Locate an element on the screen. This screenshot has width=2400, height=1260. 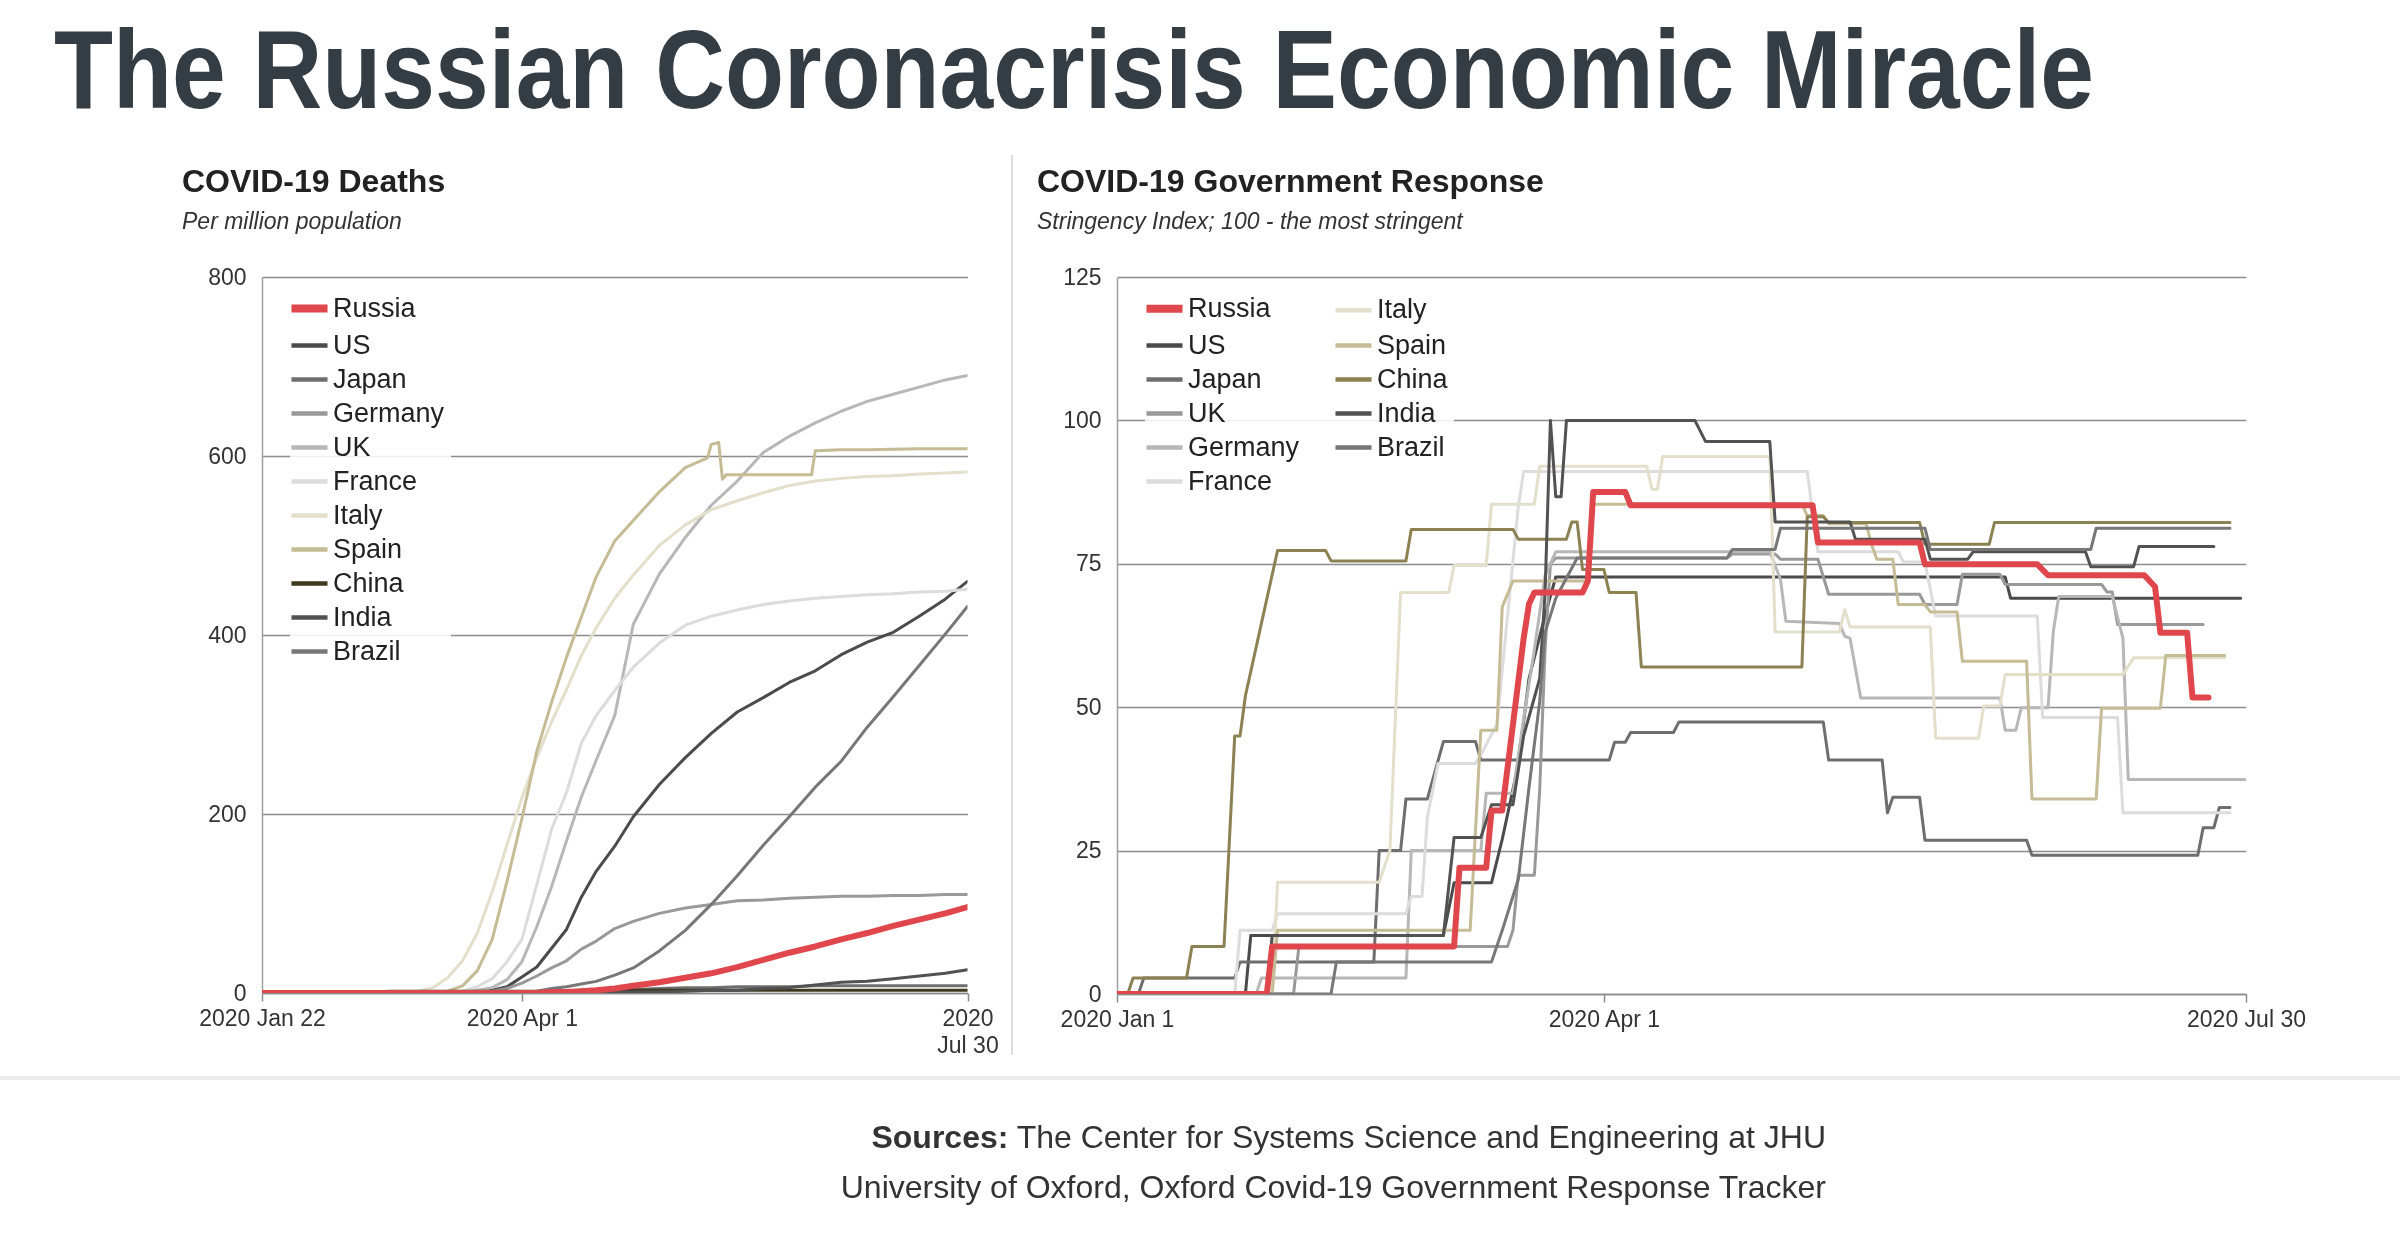
source-note: Sources: The Center for Systems Science and Engineering at JHU is located at coordinates (1348, 1137).